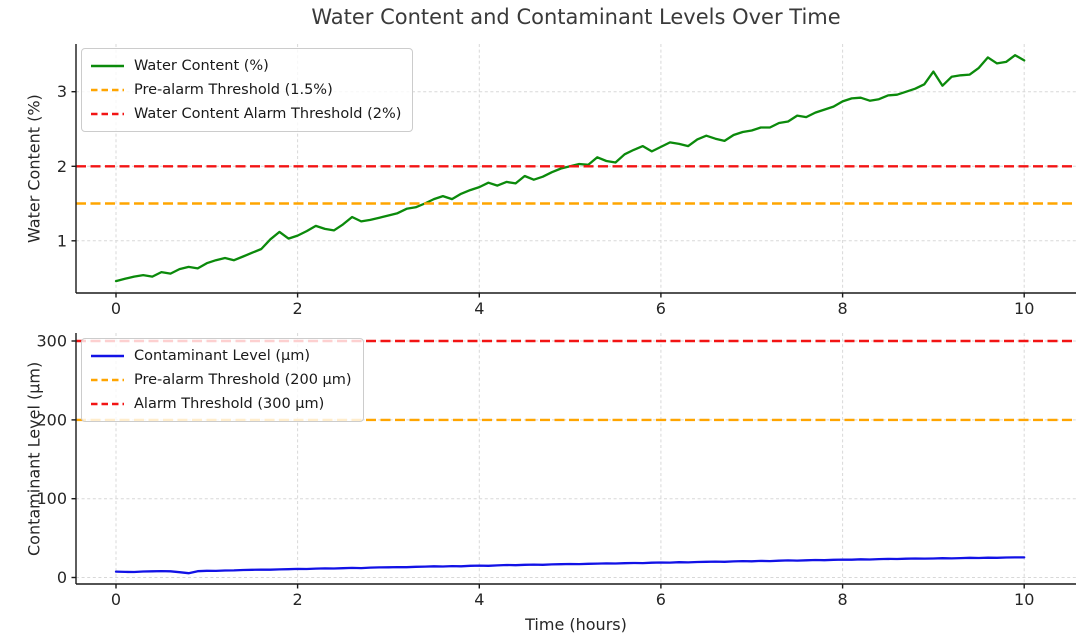 This screenshot has height=644, width=1080. Describe the element at coordinates (576, 624) in the screenshot. I see `x-axis-label: Time (hours)` at that location.